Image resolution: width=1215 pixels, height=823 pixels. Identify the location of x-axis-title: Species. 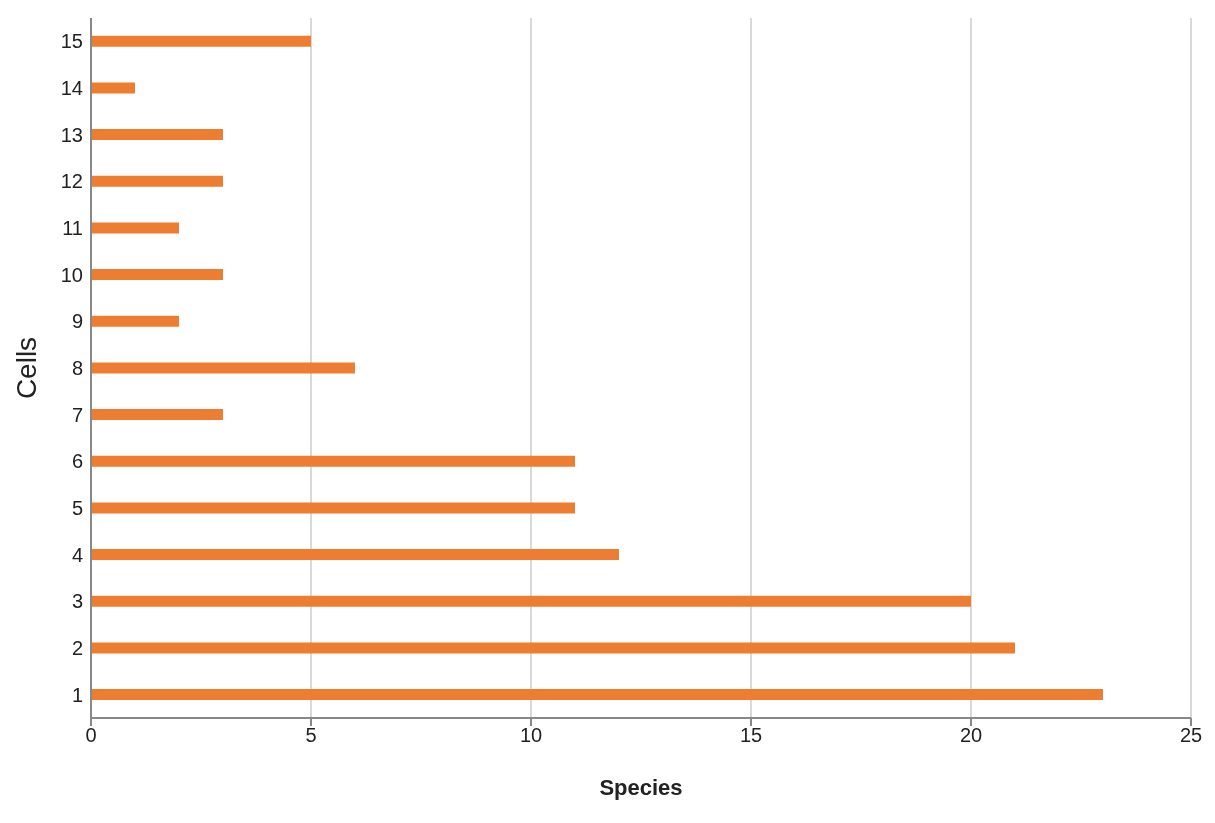
(641, 787).